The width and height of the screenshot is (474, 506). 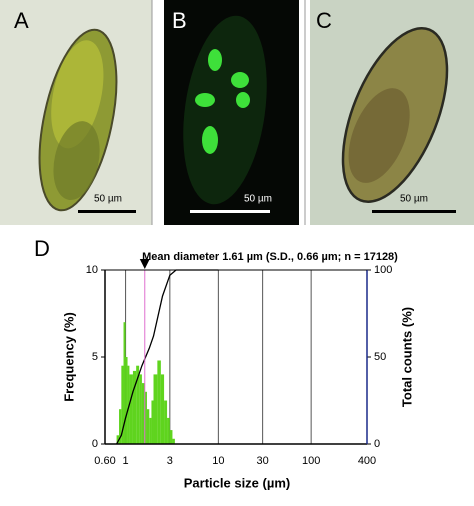 What do you see at coordinates (225, 110) in the screenshot?
I see `cell` at bounding box center [225, 110].